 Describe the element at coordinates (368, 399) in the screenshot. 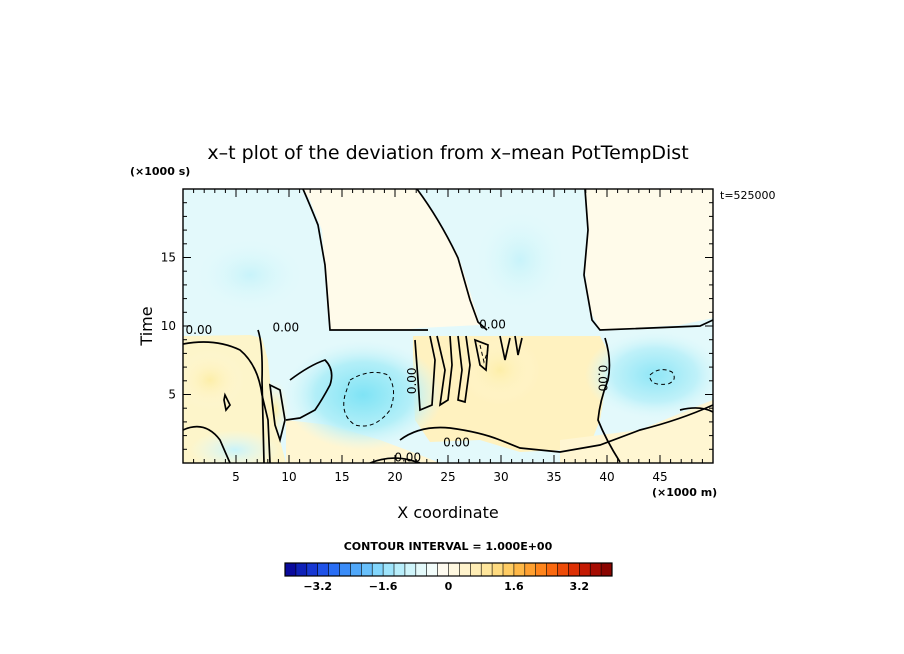

I see `contour-negative-left` at that location.